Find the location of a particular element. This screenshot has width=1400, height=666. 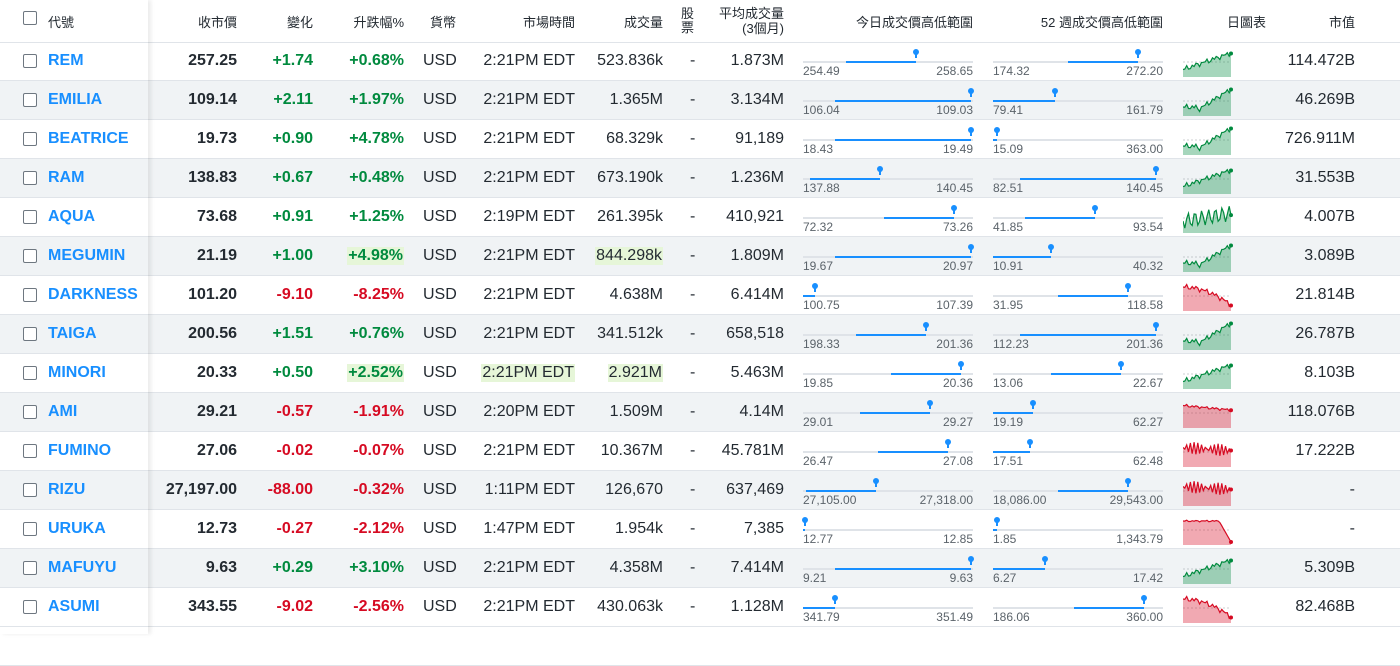

symbol-link: AMI is located at coordinates (63, 411).